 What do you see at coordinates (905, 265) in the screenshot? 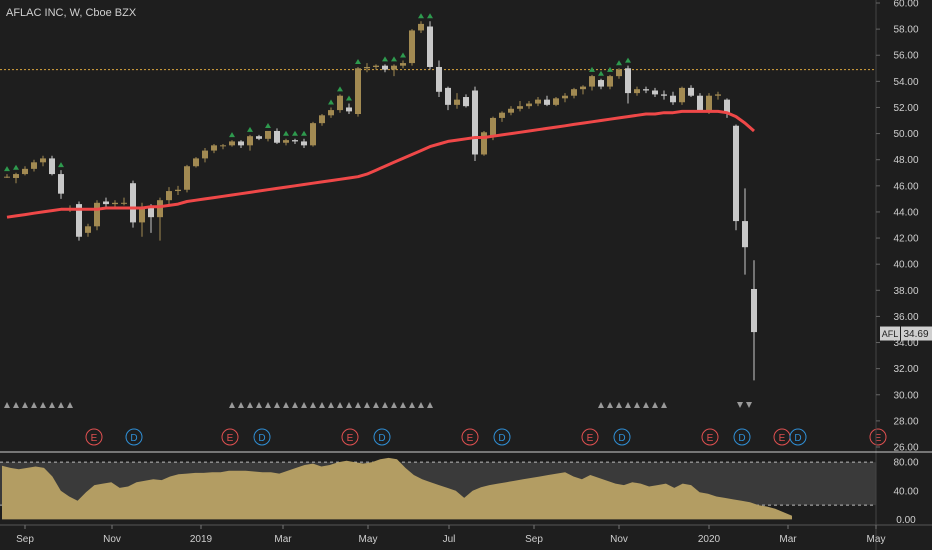
I see `price-tick-label: 40.00` at bounding box center [905, 265].